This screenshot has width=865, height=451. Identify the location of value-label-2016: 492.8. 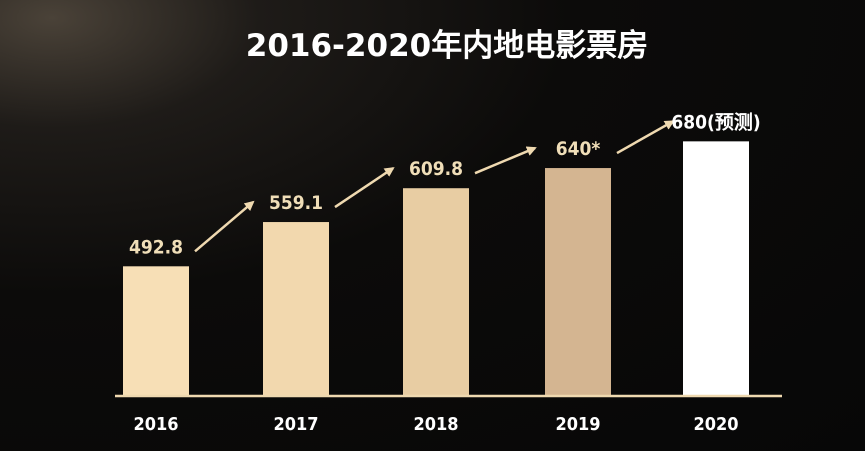
(156, 247).